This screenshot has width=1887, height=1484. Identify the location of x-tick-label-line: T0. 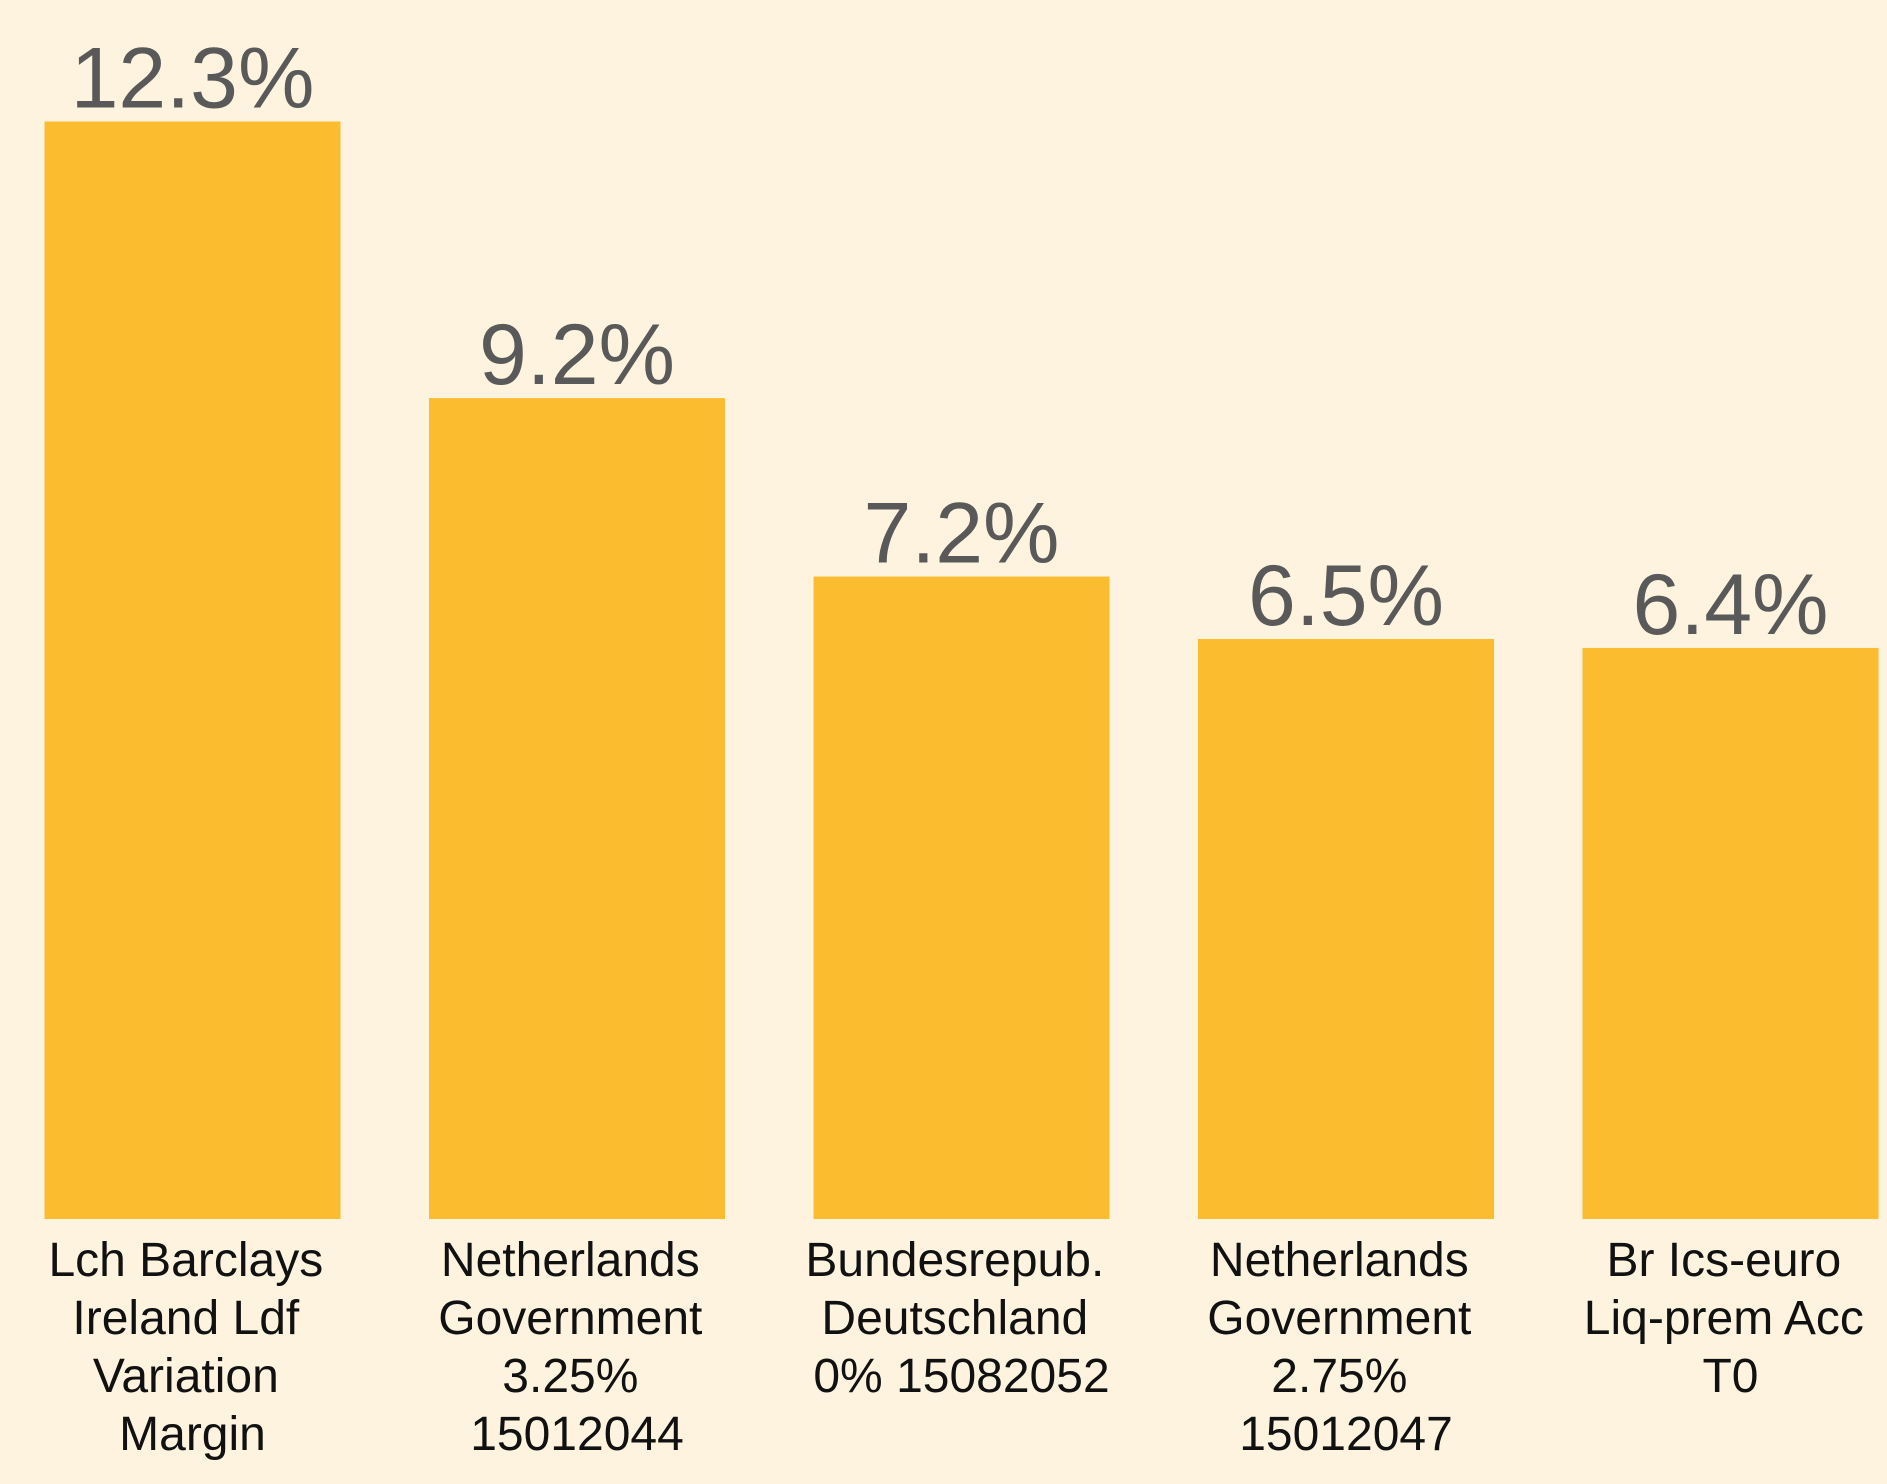
(1730, 1376).